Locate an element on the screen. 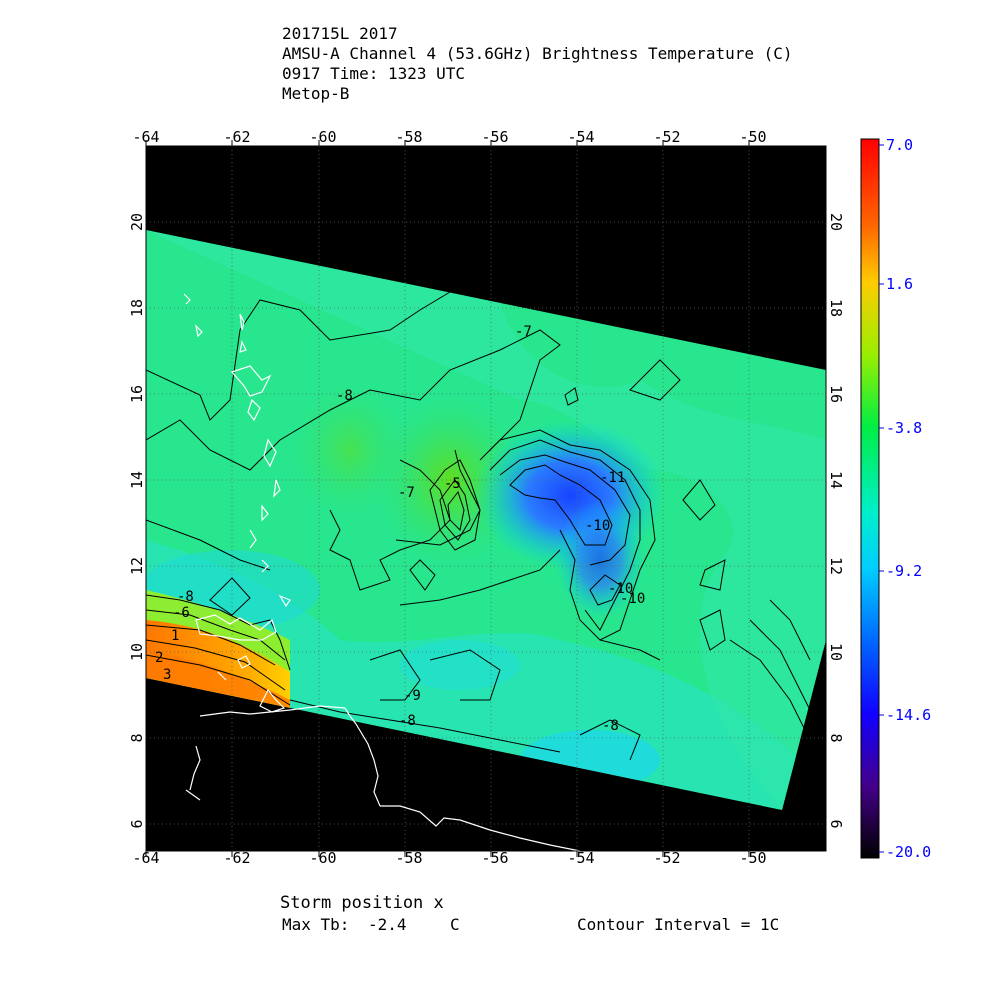 The width and height of the screenshot is (1000, 1000). contour-label: -6 is located at coordinates (181, 613).